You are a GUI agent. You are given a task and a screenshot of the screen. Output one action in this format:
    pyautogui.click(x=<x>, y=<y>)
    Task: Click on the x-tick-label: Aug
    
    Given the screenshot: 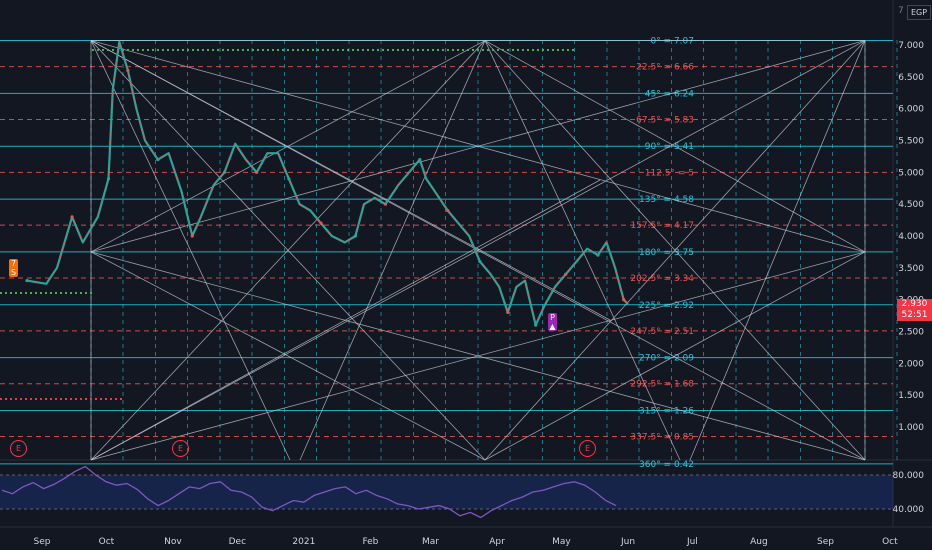 What is the action you would take?
    pyautogui.click(x=759, y=542)
    